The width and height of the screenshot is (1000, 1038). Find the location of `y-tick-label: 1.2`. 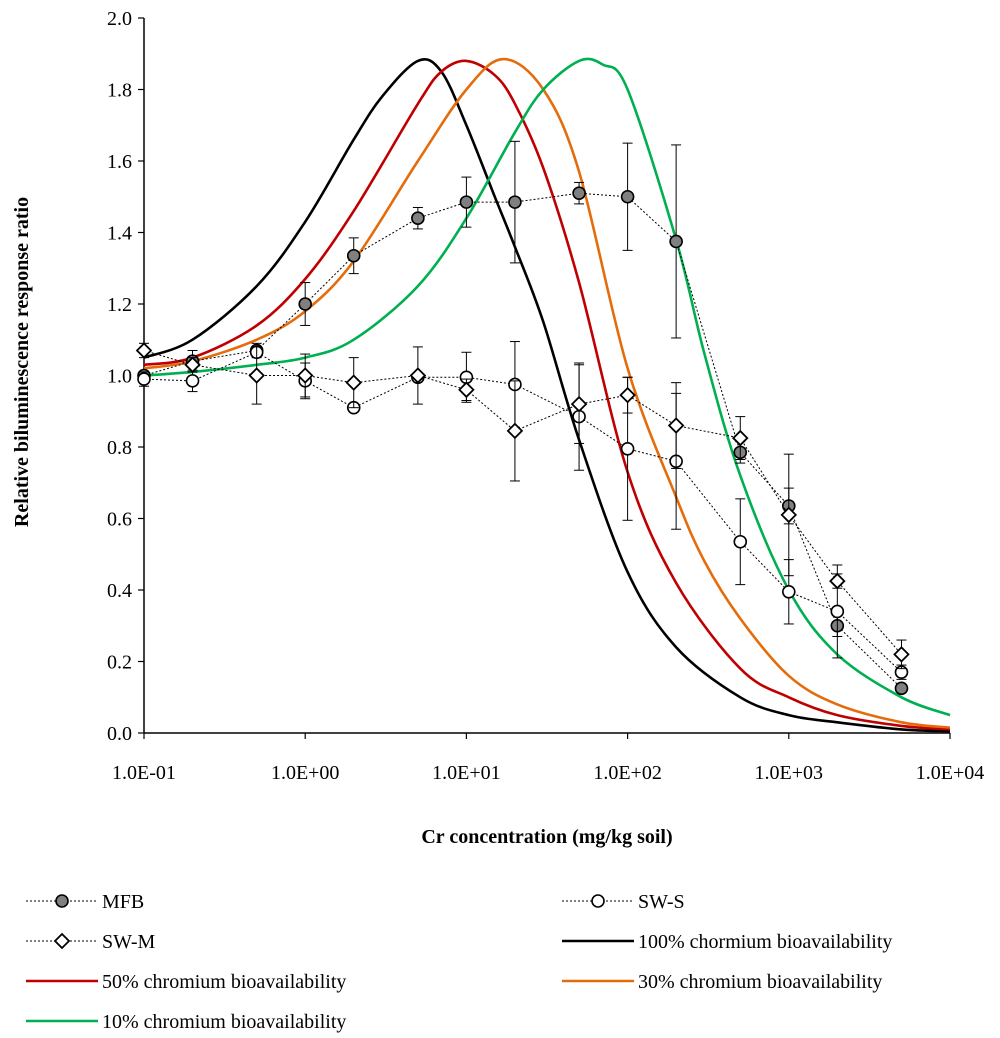

y-tick-label: 1.2 is located at coordinates (119, 305).